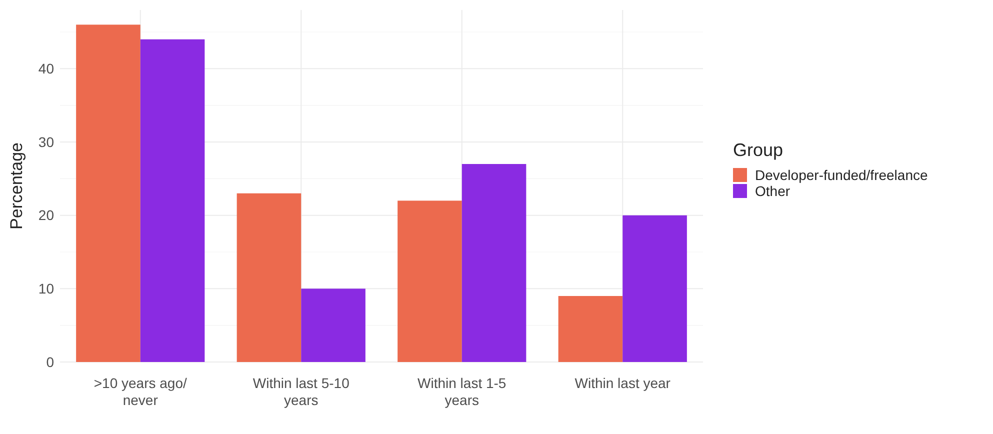 Image resolution: width=993 pixels, height=434 pixels. What do you see at coordinates (301, 391) in the screenshot?
I see `x-tick-label: Within last 5-10 years` at bounding box center [301, 391].